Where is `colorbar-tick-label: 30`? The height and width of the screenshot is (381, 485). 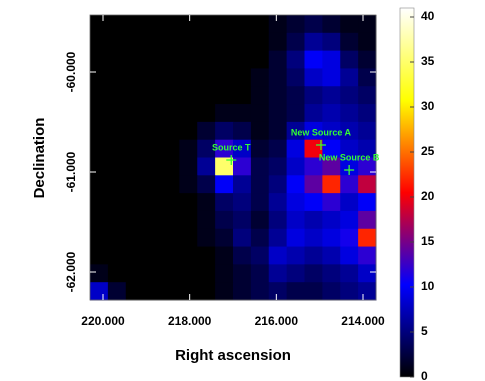
colorbar-tick-label: 30 is located at coordinates (428, 106).